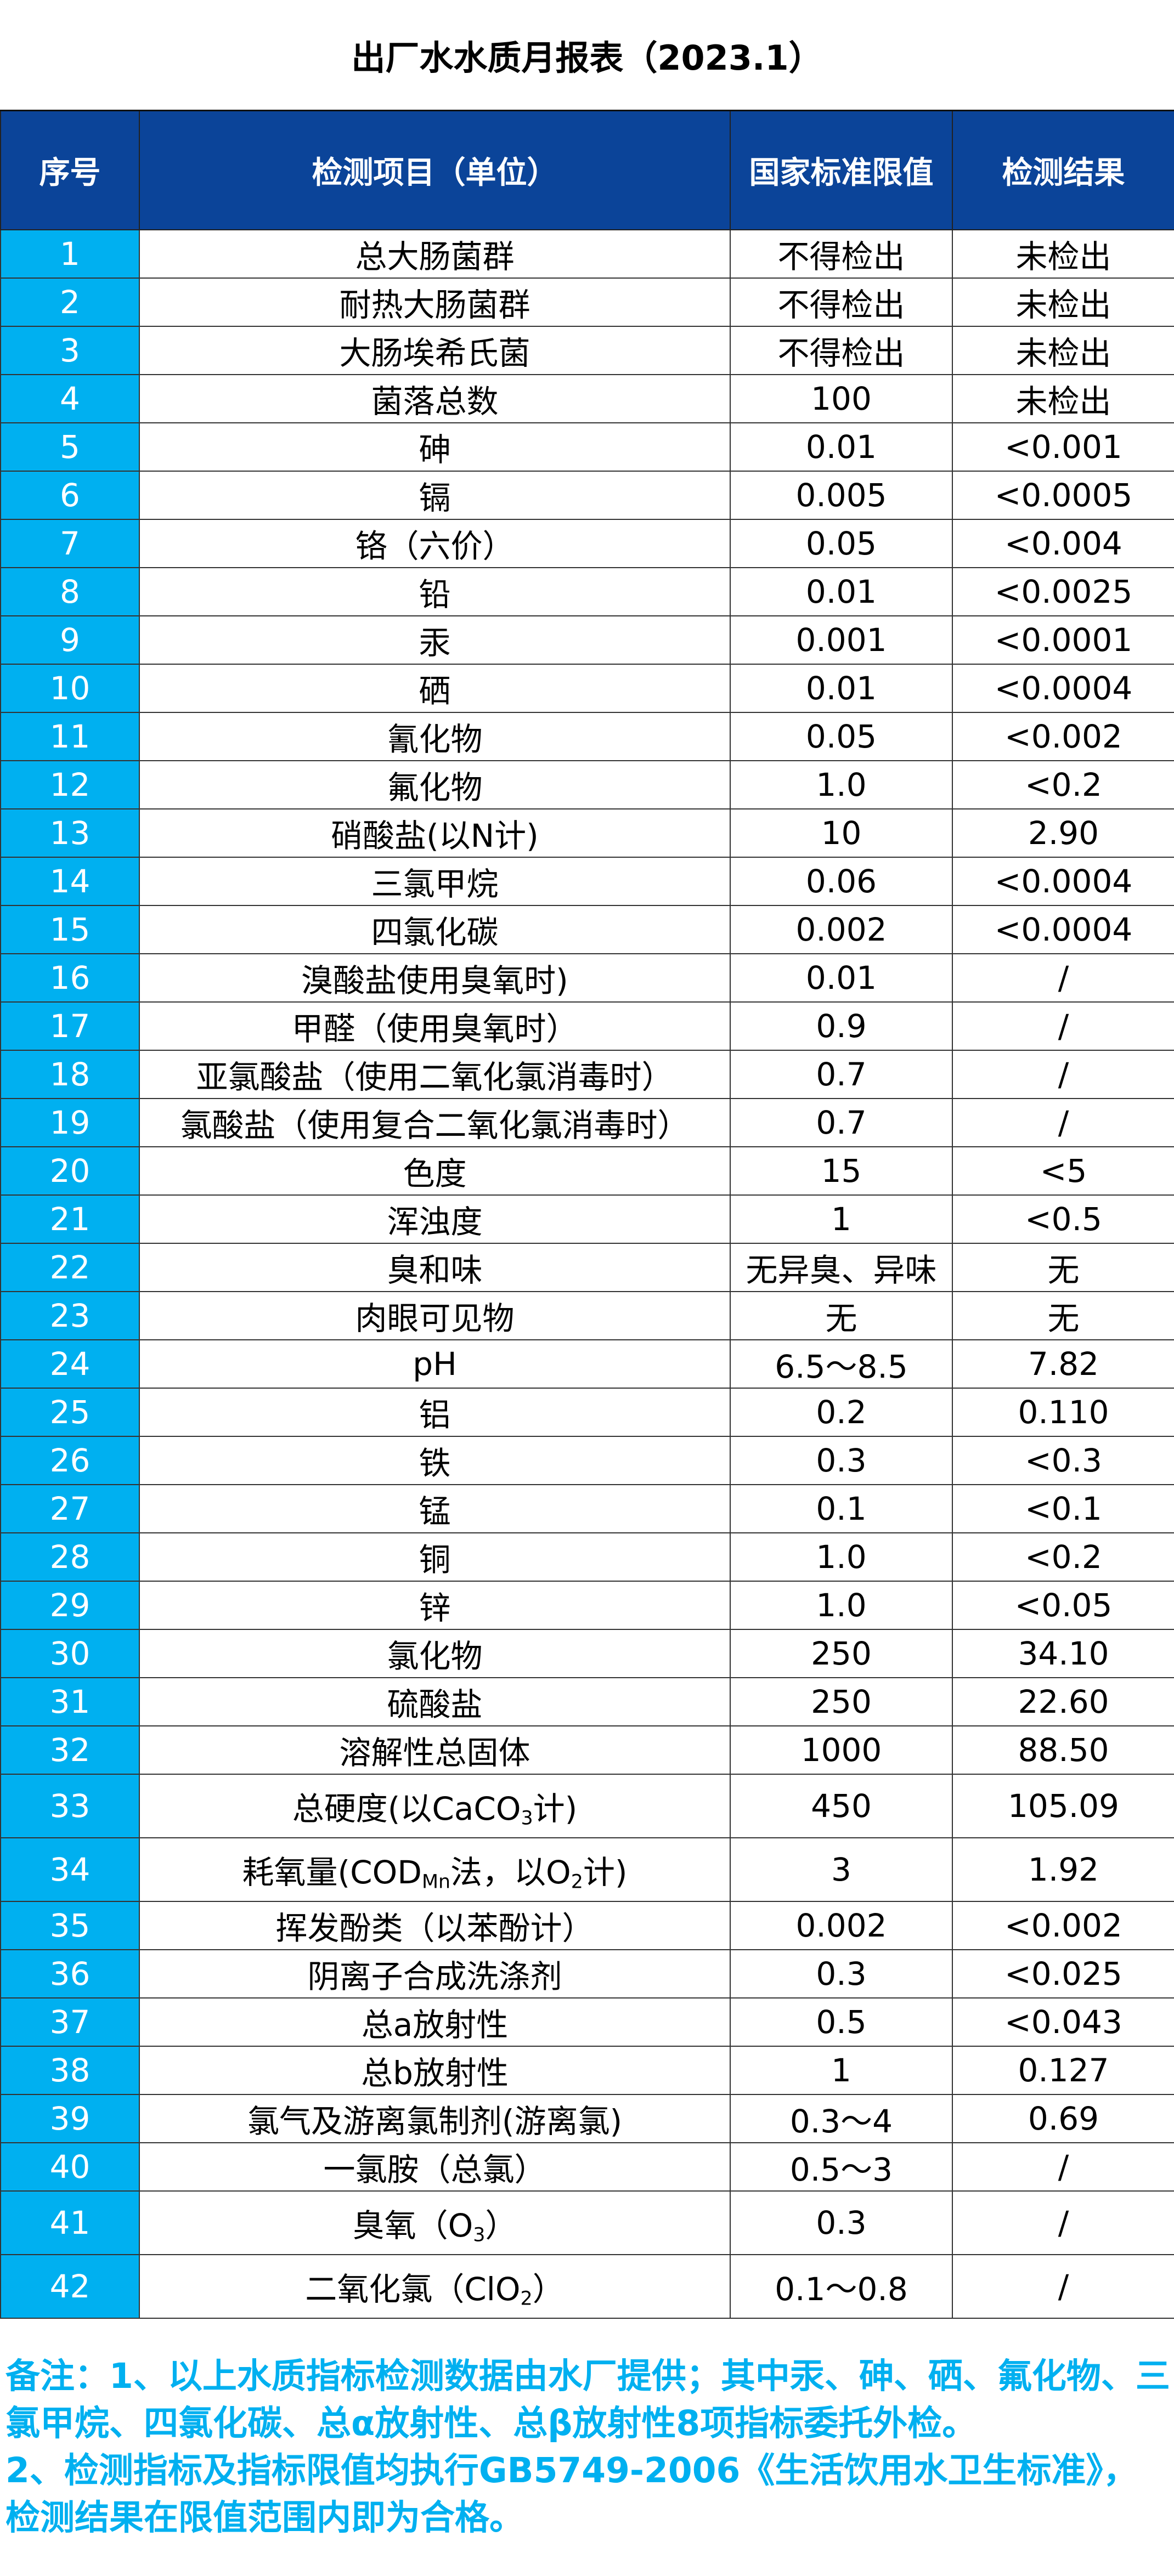 This screenshot has width=1174, height=2576. What do you see at coordinates (1063, 1413) in the screenshot?
I see `row-result: 0.110` at bounding box center [1063, 1413].